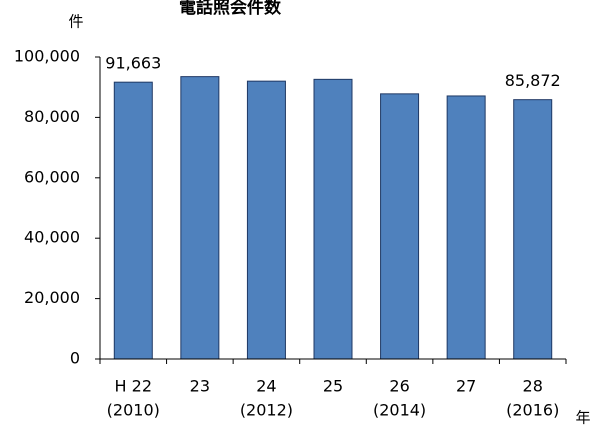 The image size is (600, 433). What do you see at coordinates (52, 237) in the screenshot?
I see `y-tick-label: 40,000` at bounding box center [52, 237].